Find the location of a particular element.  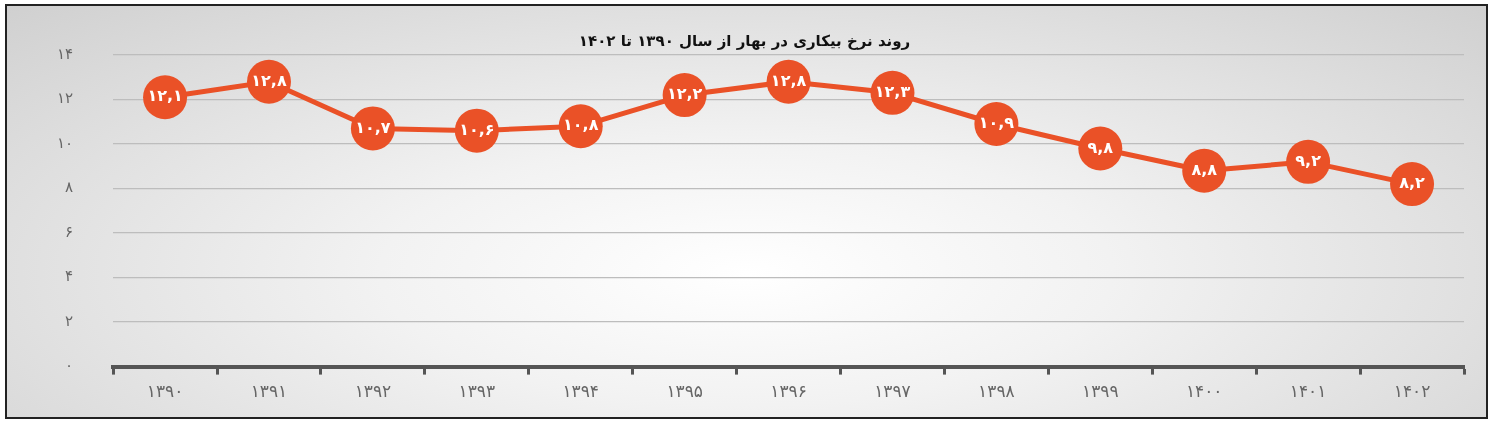

x-tick-label: ۱۳۹۵ is located at coordinates (684, 391).